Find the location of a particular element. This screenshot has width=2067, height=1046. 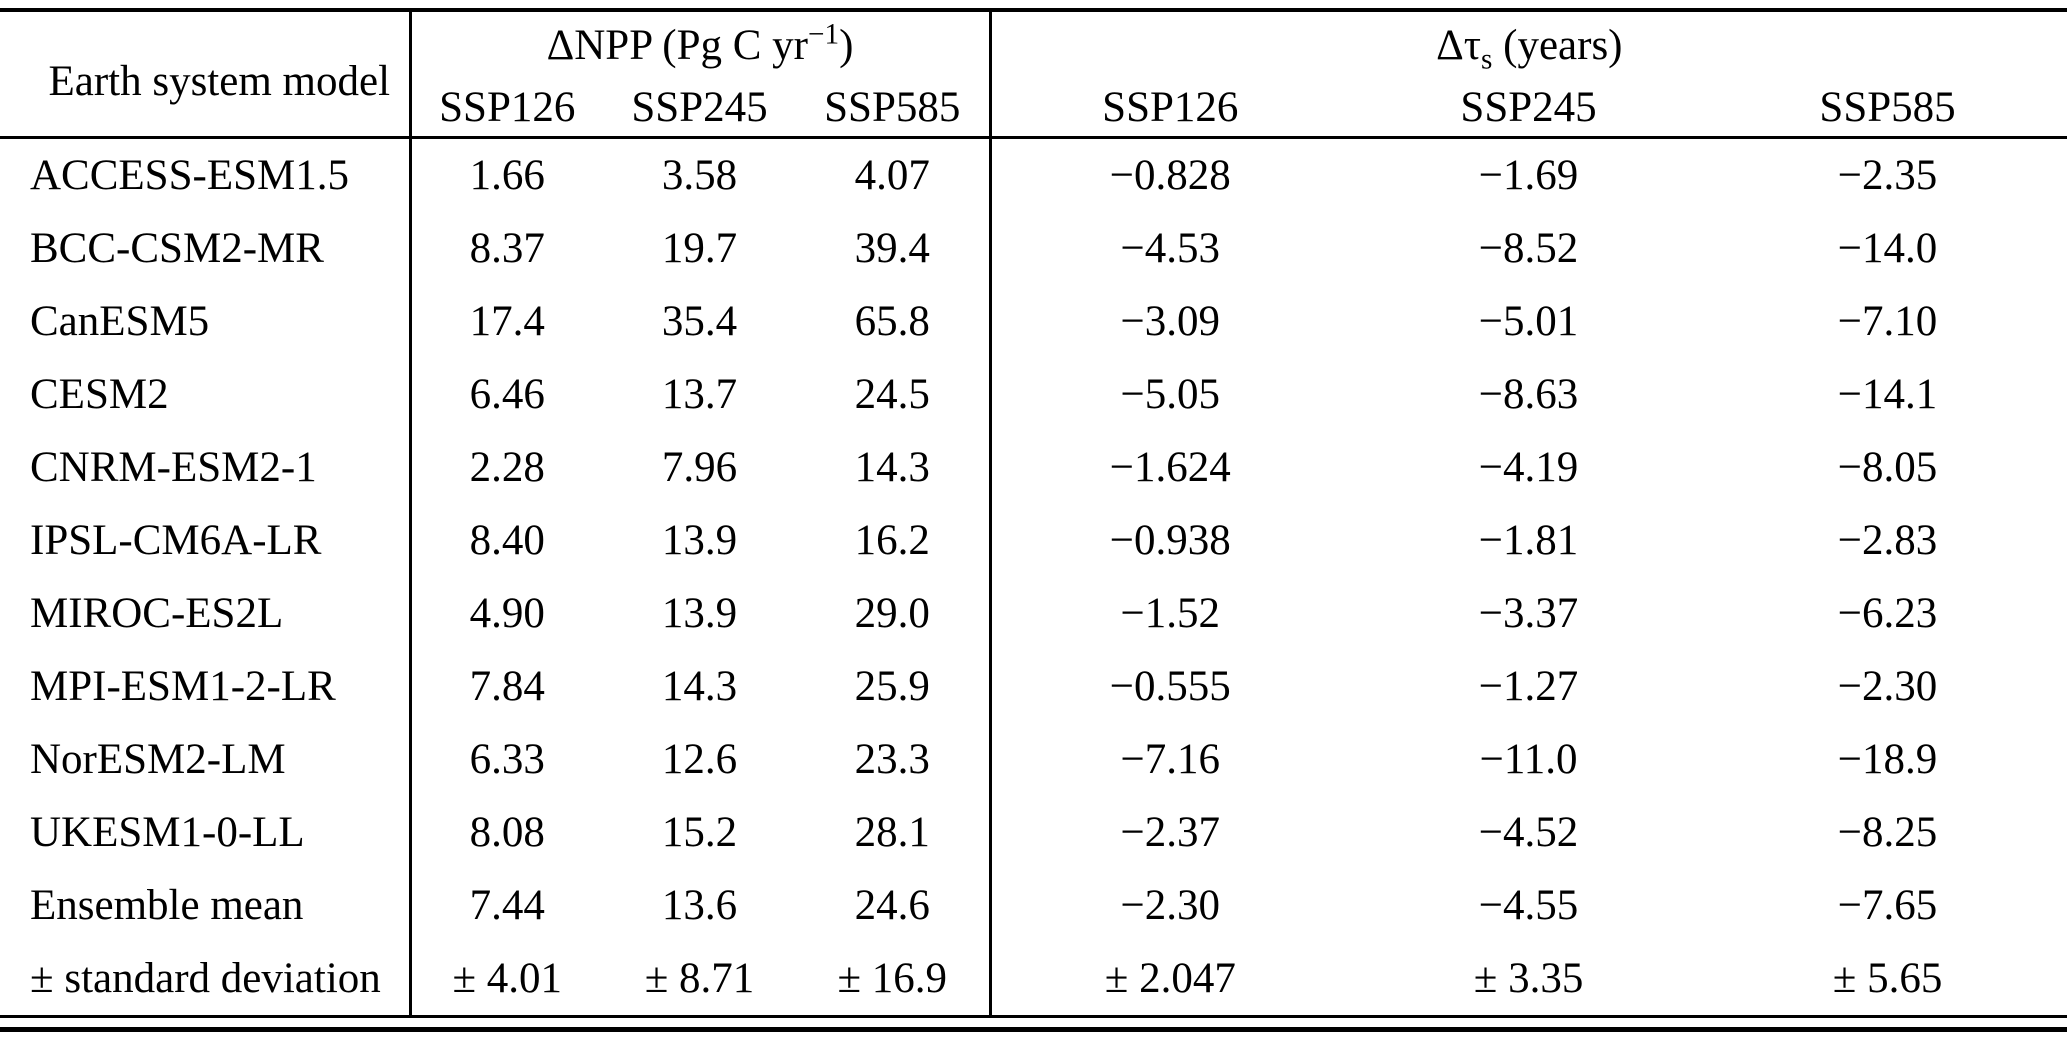

value-cell: 4.07 is located at coordinates (894, 174).